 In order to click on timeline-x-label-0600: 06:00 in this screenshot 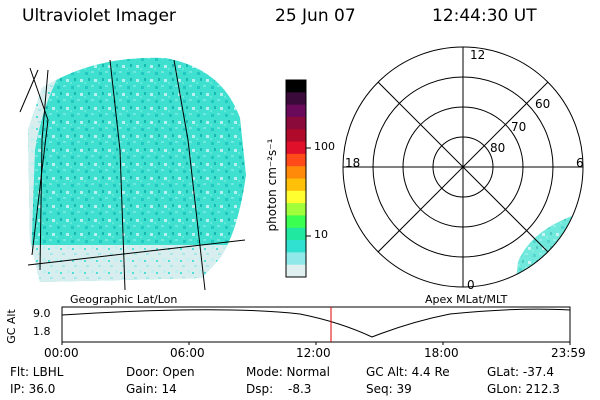, I will do `click(187, 353)`.